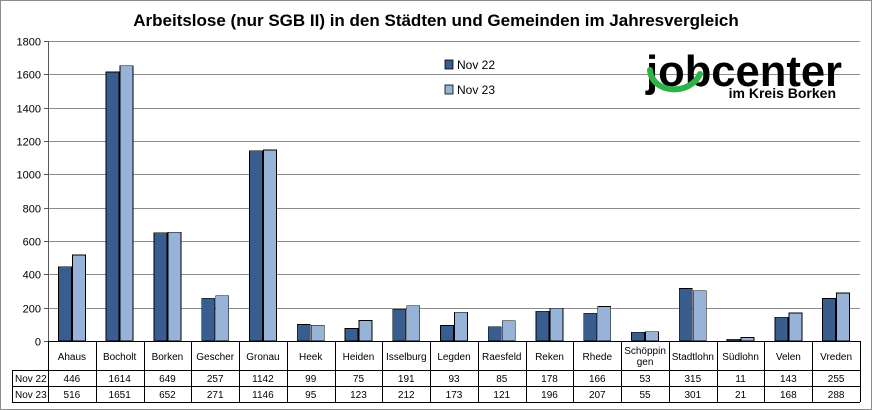 This screenshot has height=410, width=872. Describe the element at coordinates (743, 74) in the screenshot. I see `jobcenter-logo: jobcenter im Kreis Borken` at that location.